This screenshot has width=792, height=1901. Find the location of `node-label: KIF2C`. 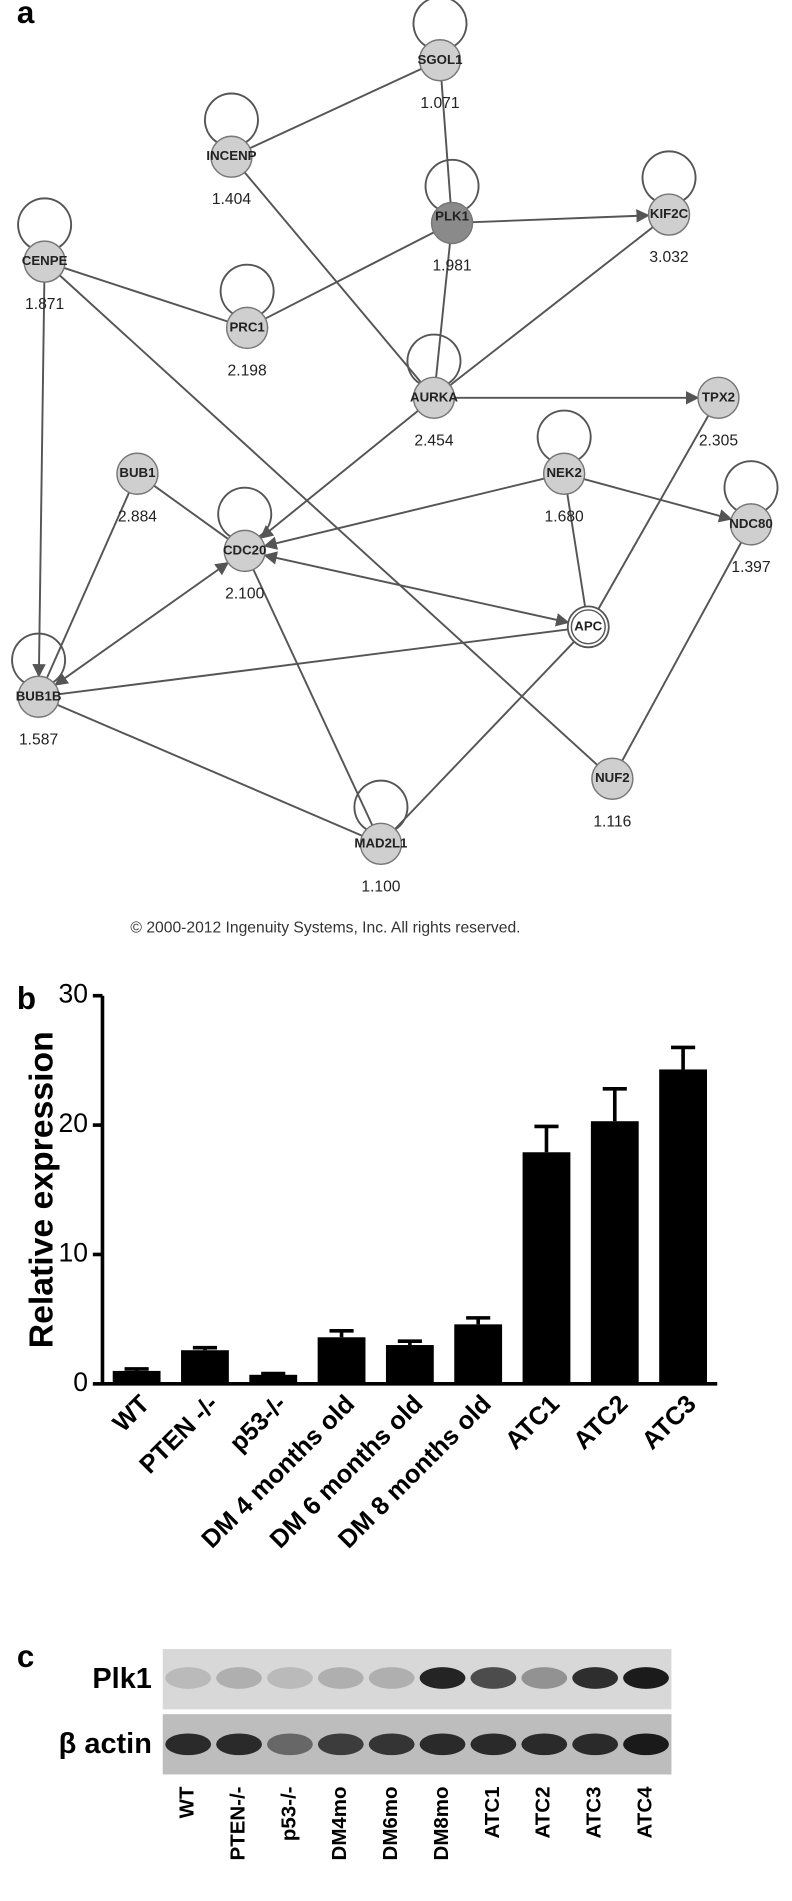

node-label: KIF2C is located at coordinates (669, 213).